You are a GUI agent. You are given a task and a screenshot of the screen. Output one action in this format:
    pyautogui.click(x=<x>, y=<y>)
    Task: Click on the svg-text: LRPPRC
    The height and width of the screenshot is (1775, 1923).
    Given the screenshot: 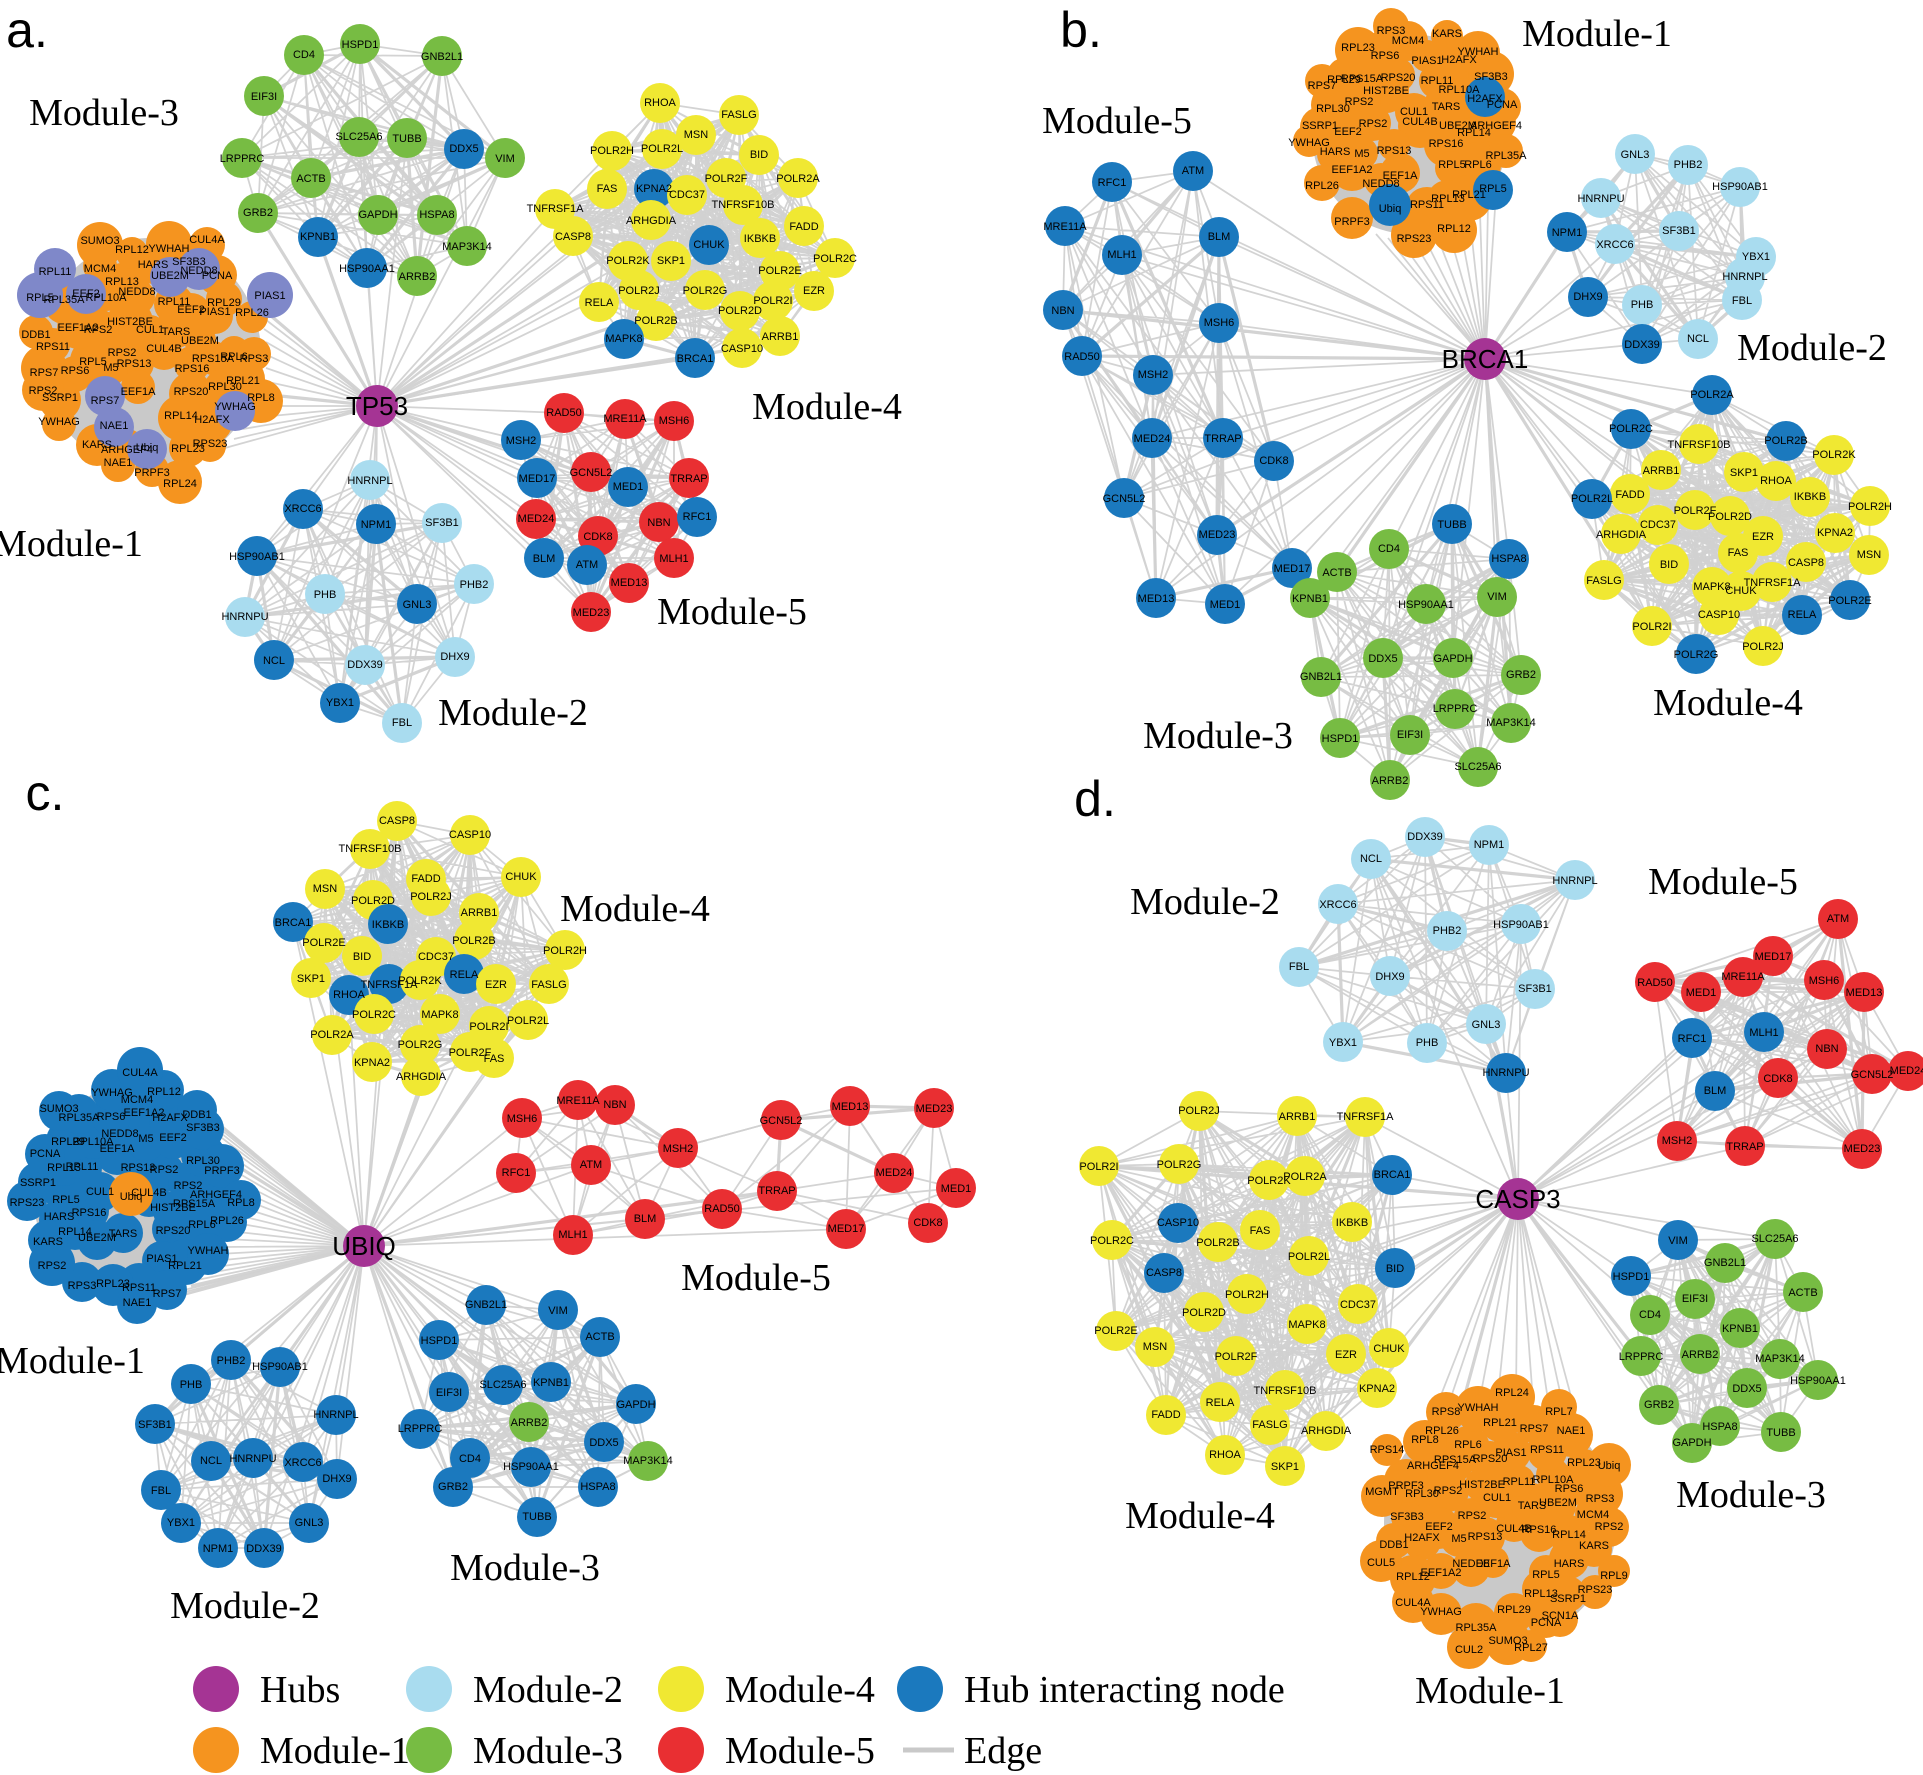 What is the action you would take?
    pyautogui.click(x=420, y=1429)
    